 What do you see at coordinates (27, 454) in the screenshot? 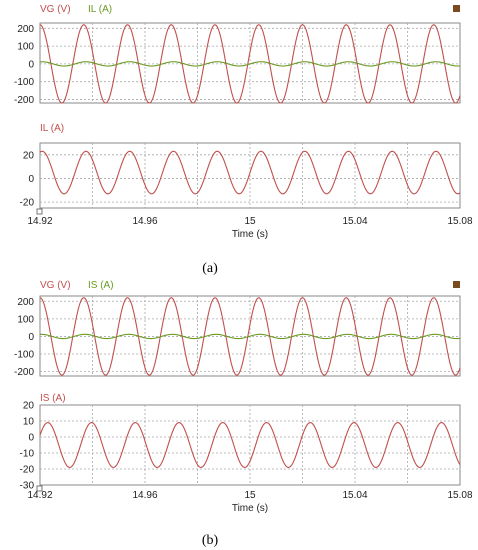
I see `y-tick-label: -10` at bounding box center [27, 454].